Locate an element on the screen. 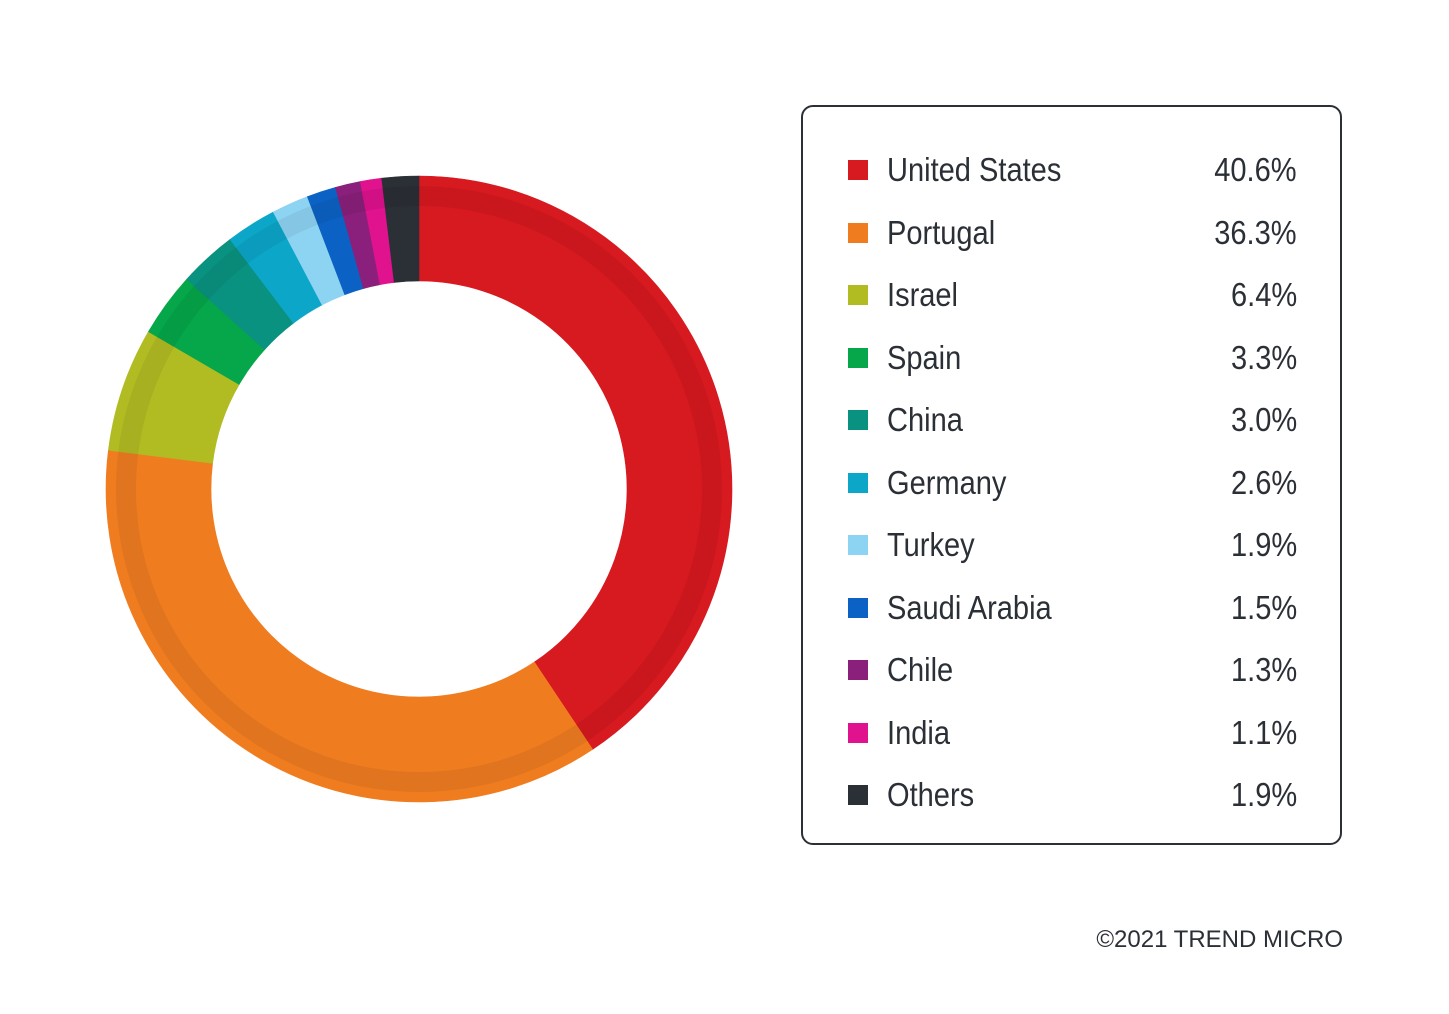 This screenshot has height=1014, width=1449. legend-value: 6.4% is located at coordinates (1263, 294).